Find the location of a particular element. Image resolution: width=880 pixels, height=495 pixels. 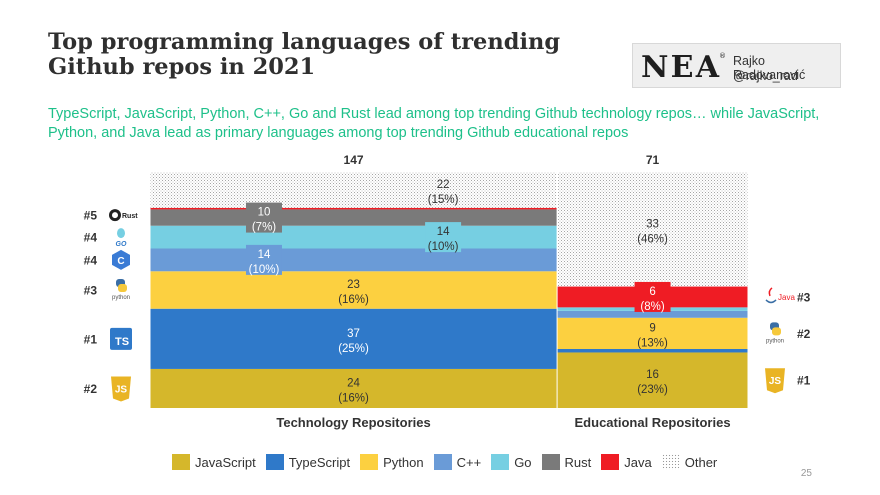

legend-item-typescript: TypeScript is located at coordinates (307, 462).